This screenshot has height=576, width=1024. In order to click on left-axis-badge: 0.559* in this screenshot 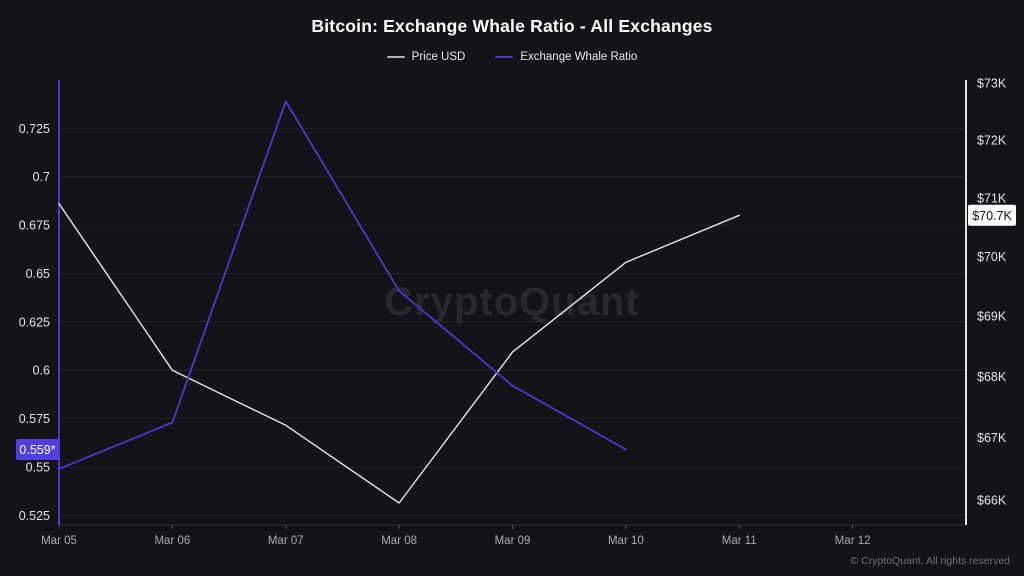, I will do `click(37, 449)`.